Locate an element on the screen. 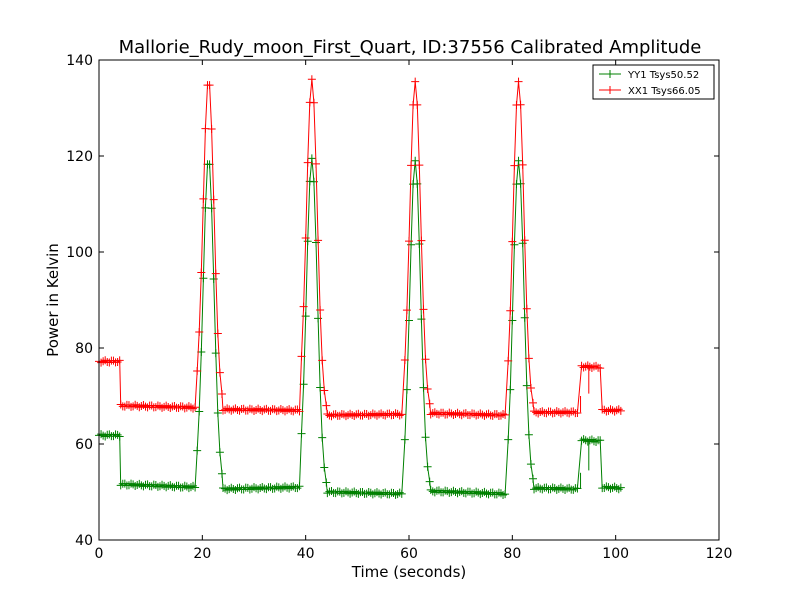  x-tick-label: 100 is located at coordinates (615, 554).